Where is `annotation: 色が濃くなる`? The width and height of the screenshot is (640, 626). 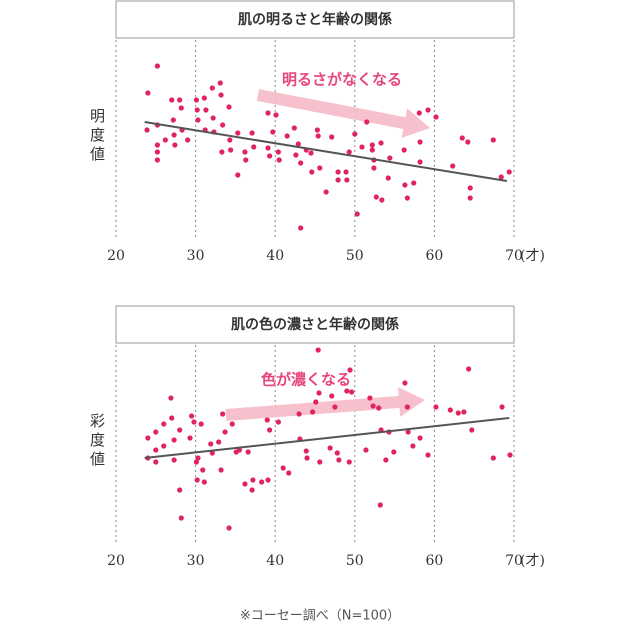 annotation: 色が濃くなる is located at coordinates (306, 380).